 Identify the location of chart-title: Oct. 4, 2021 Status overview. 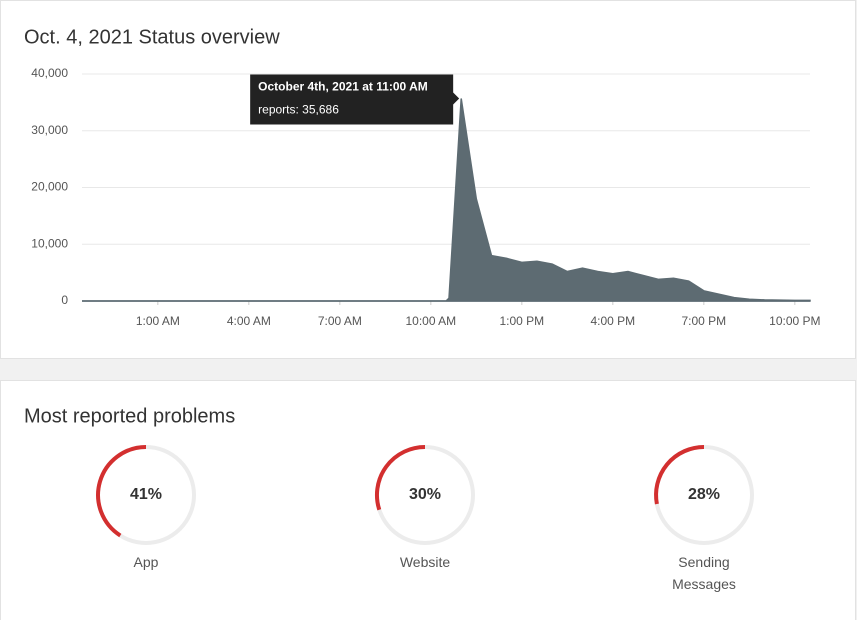
(152, 37).